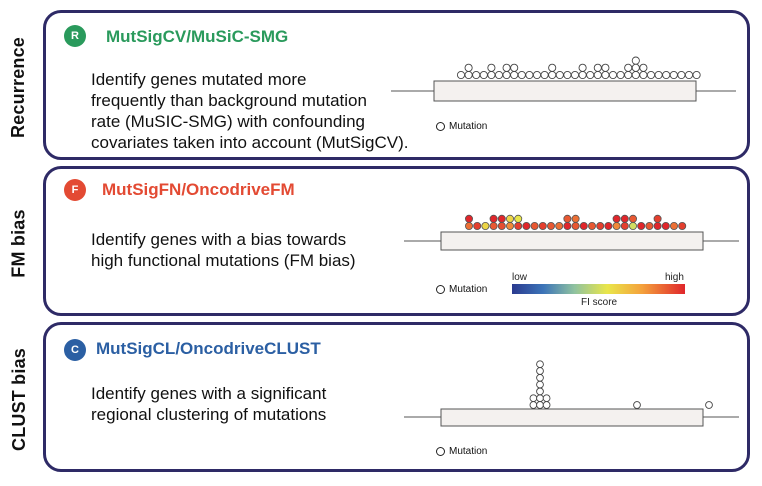  Describe the element at coordinates (674, 277) in the screenshot. I see `fi-scale-high-label: high` at that location.